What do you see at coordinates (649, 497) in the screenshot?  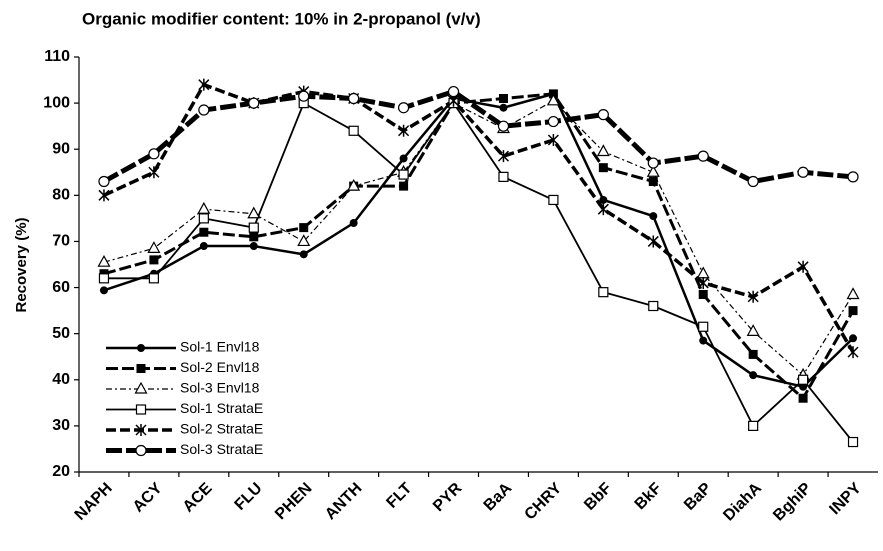 I see `x-tick-label: BkF` at bounding box center [649, 497].